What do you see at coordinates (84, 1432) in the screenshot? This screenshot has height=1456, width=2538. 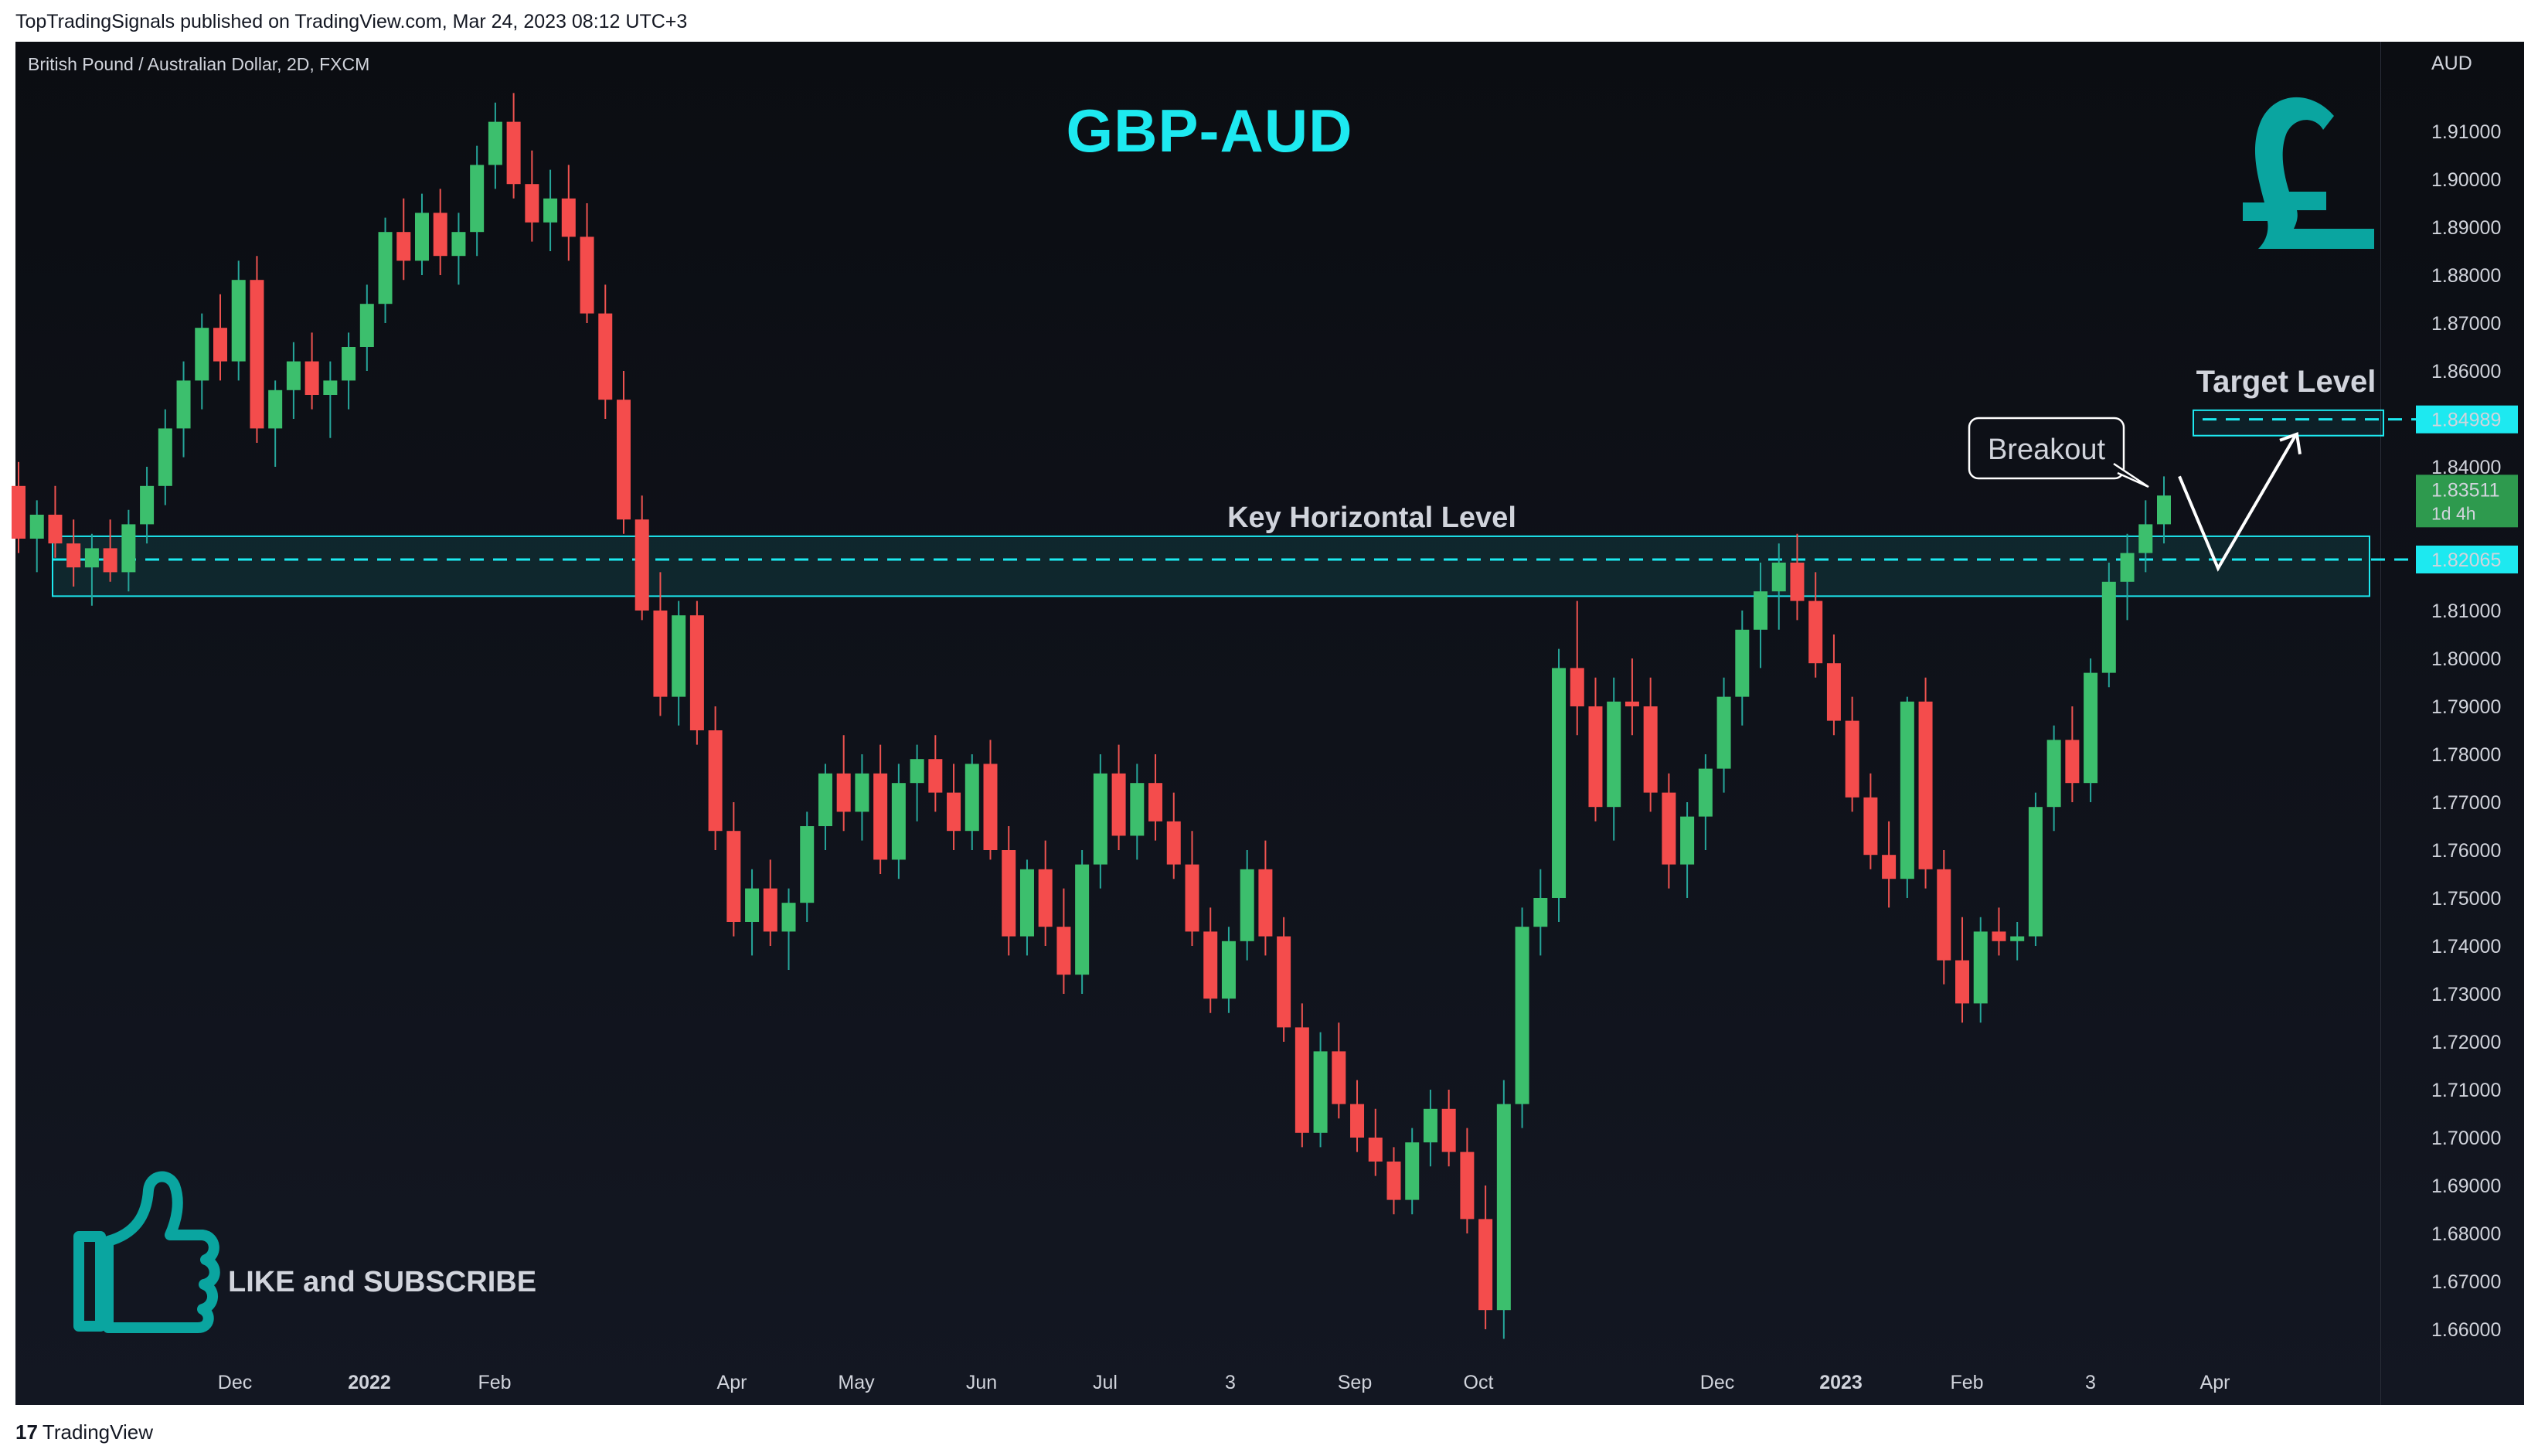 I see `tradingview-logo: 17 TradingView` at bounding box center [84, 1432].